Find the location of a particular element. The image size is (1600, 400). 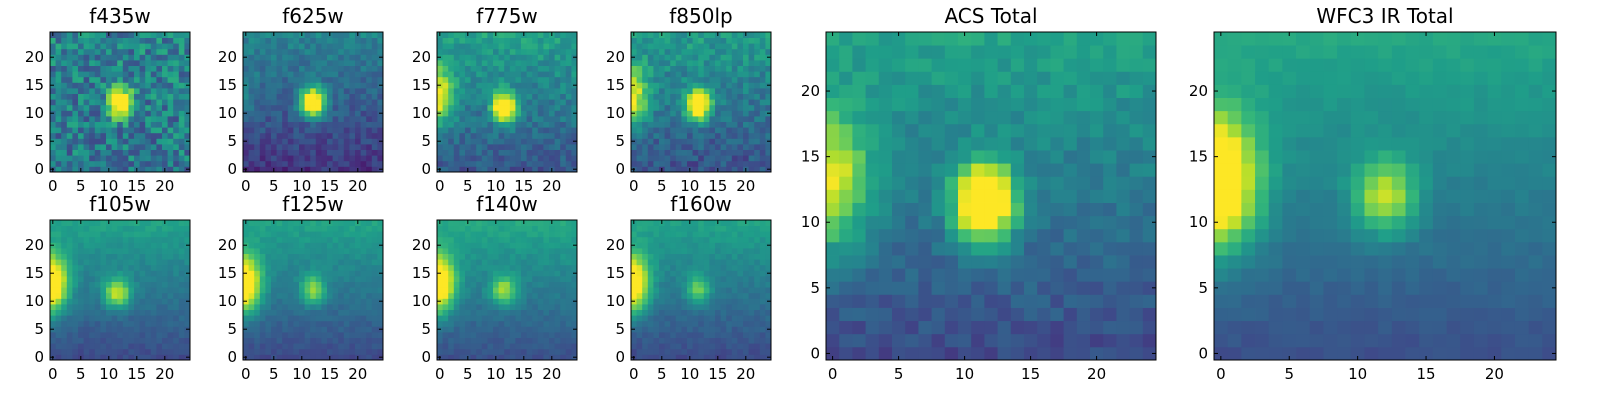

y-tick-label: 10 is located at coordinates (421, 301).